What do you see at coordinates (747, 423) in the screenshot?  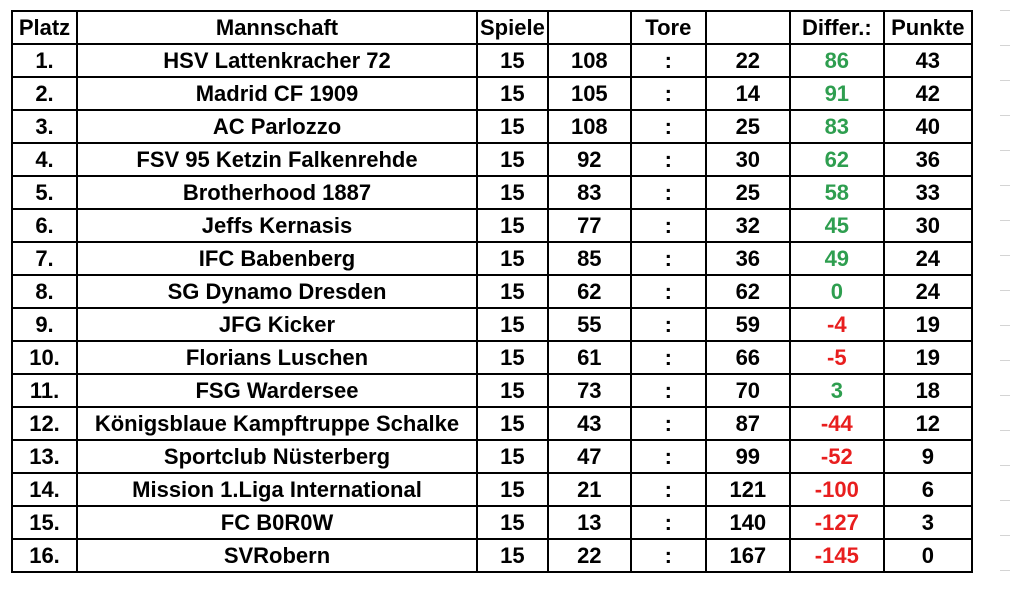 I see `cell-tore-against: 87` at bounding box center [747, 423].